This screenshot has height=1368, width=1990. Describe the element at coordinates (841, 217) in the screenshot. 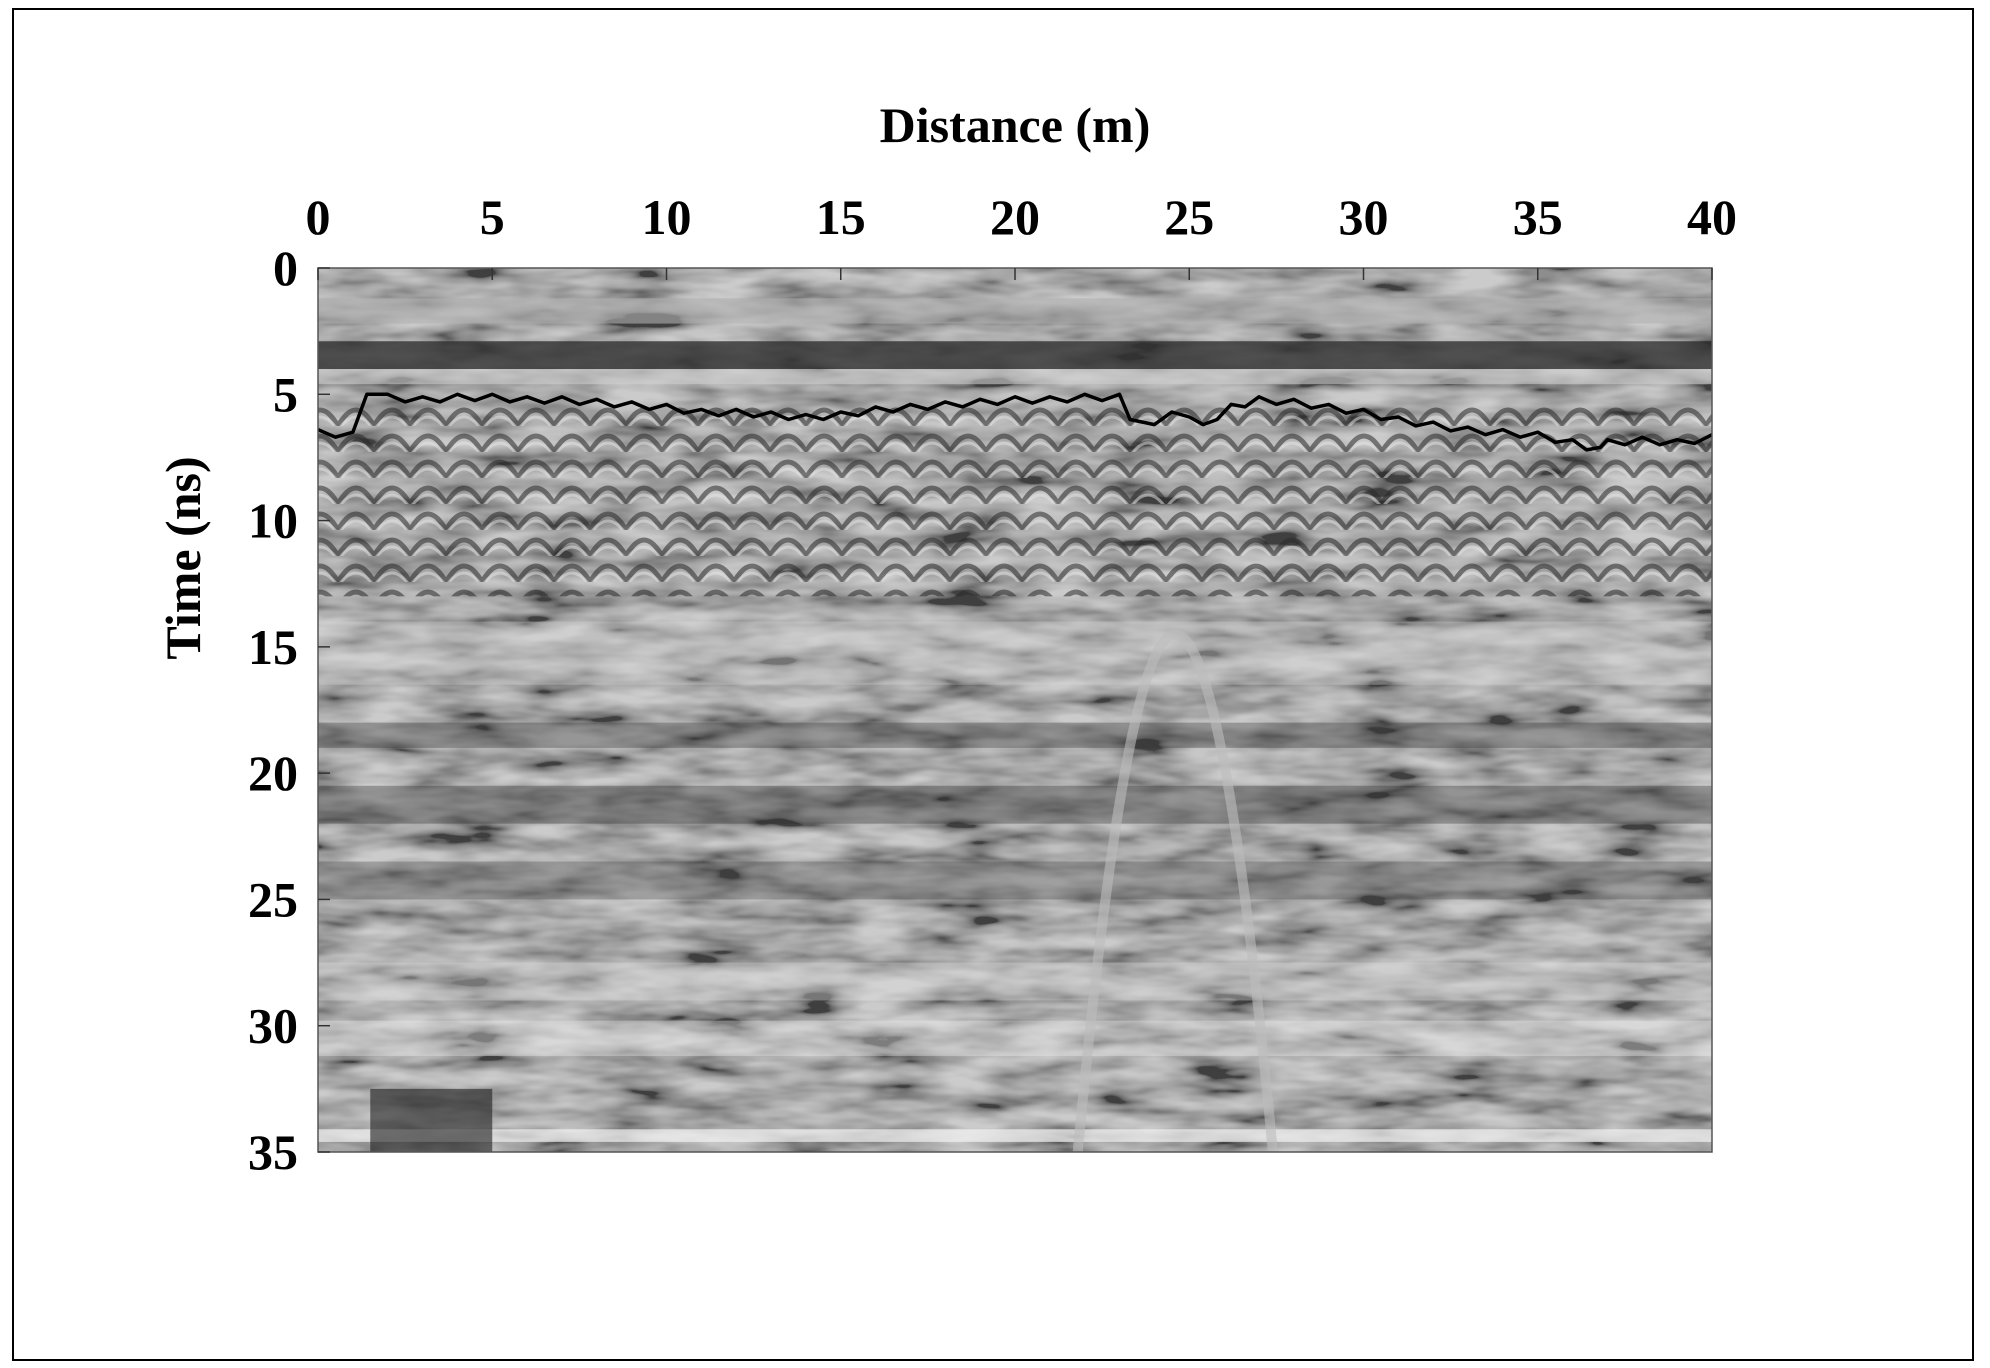

I see `x-tick-label: 15` at that location.